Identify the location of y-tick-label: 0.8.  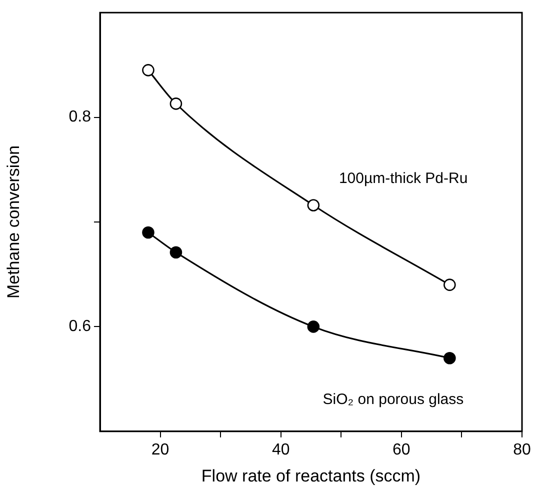
(80, 117).